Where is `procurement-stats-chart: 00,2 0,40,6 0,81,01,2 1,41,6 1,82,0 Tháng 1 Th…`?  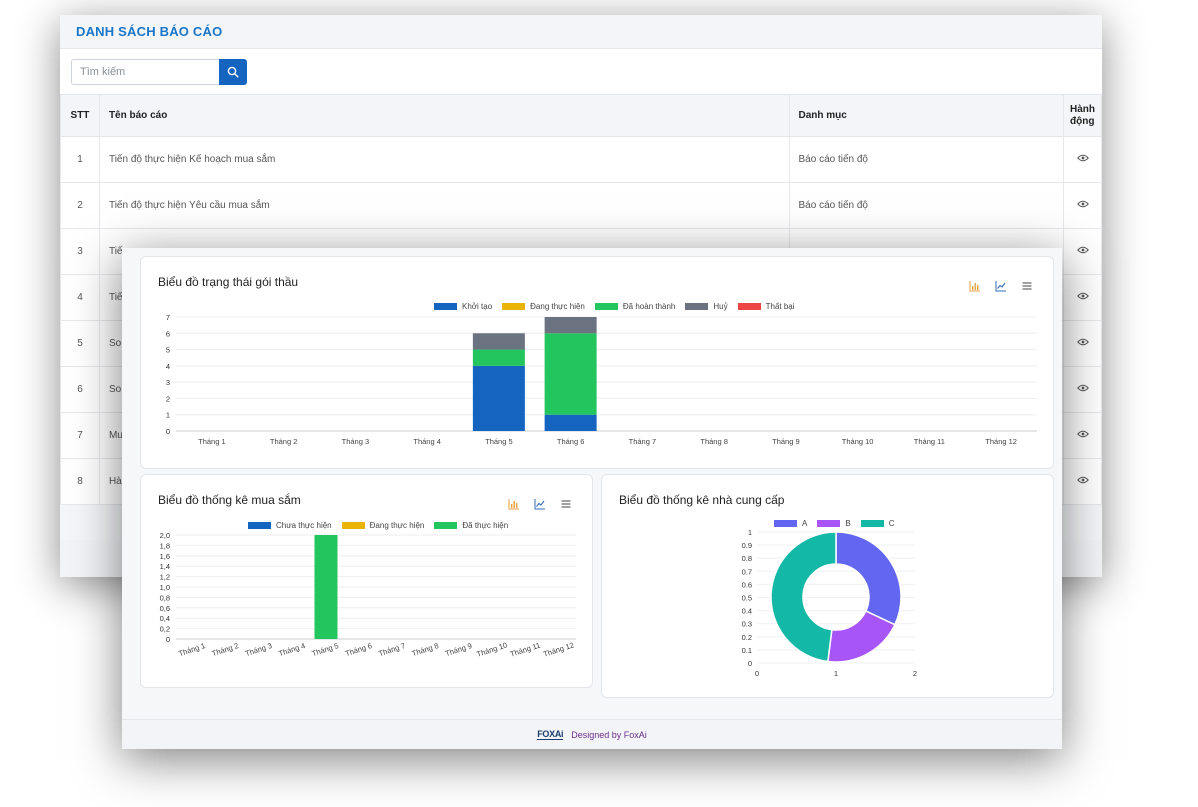 procurement-stats-chart: 00,2 0,40,6 0,81,01,2 1,41,6 1,82,0 Tháng 1 Th… is located at coordinates (368, 595).